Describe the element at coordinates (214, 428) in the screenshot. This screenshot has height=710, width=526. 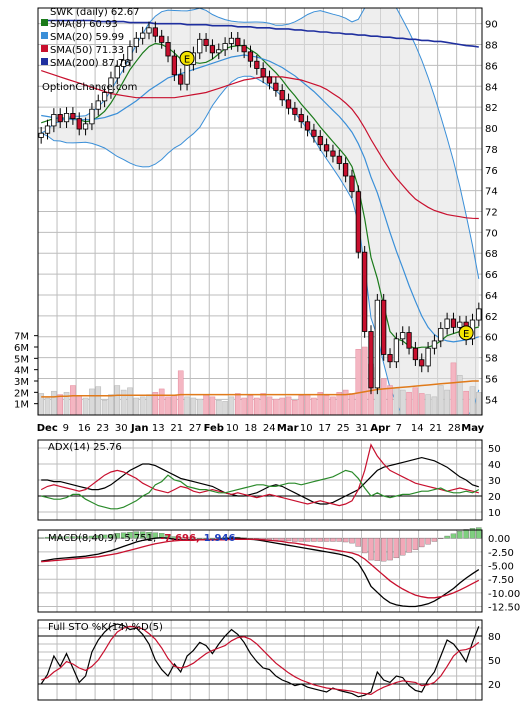
I see `x-tick-label: Feb` at that location.